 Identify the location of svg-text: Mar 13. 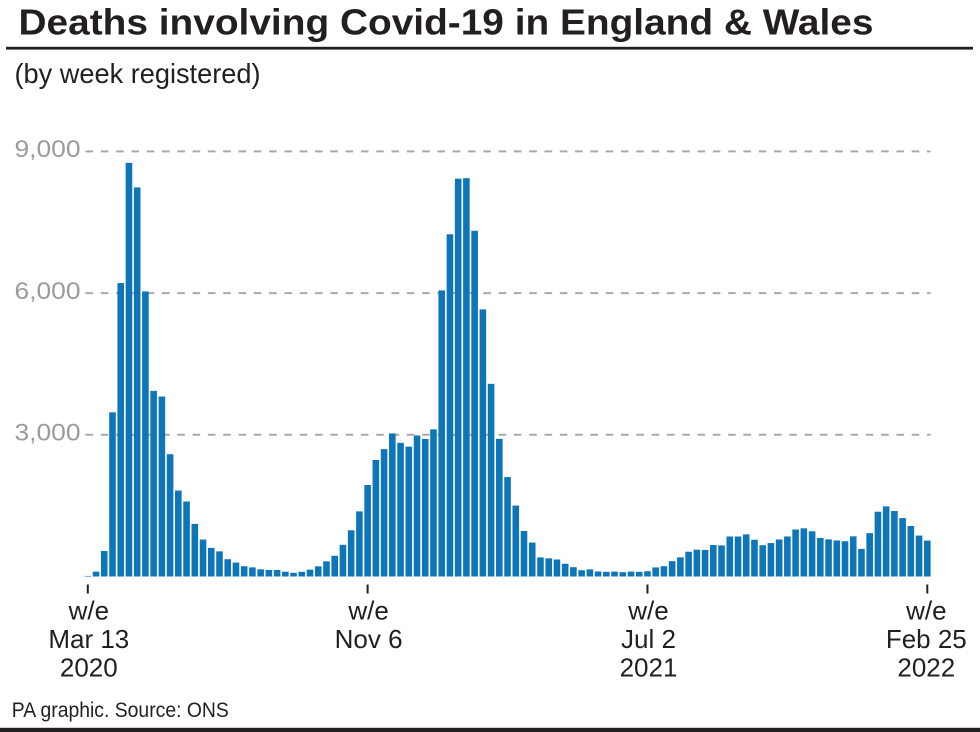
(88, 639).